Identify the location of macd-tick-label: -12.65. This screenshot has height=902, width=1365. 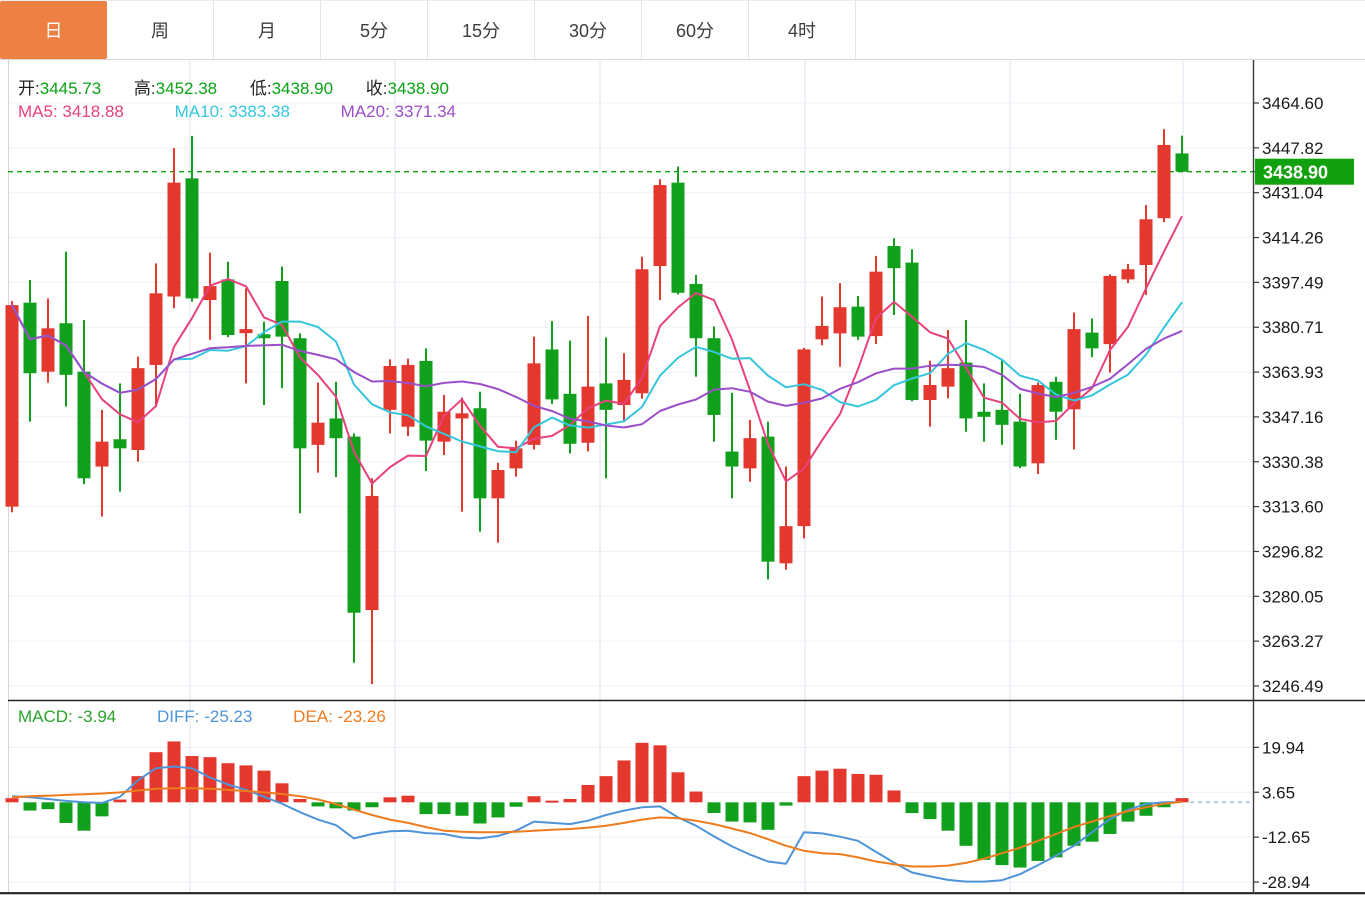
(1286, 837).